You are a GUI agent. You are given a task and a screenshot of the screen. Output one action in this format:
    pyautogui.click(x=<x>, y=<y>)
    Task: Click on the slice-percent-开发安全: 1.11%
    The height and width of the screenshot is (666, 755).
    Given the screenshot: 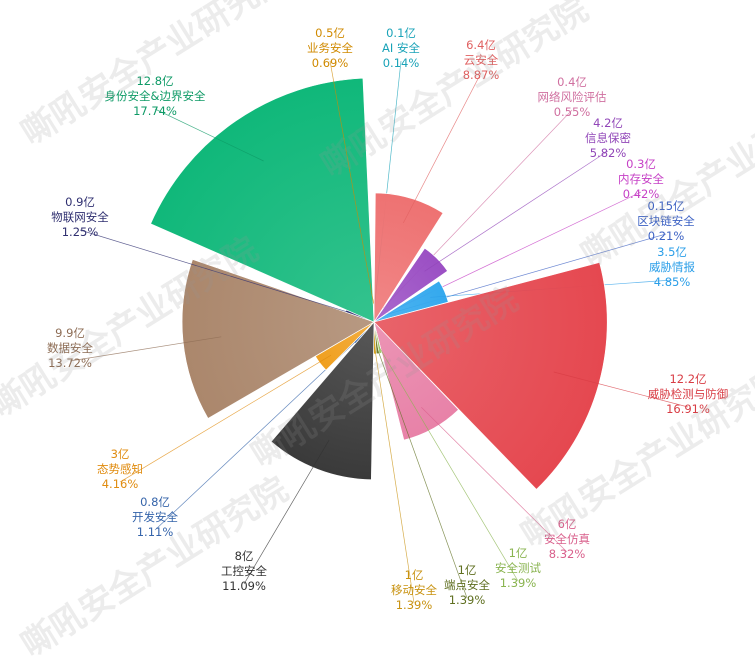 What is the action you would take?
    pyautogui.click(x=155, y=532)
    